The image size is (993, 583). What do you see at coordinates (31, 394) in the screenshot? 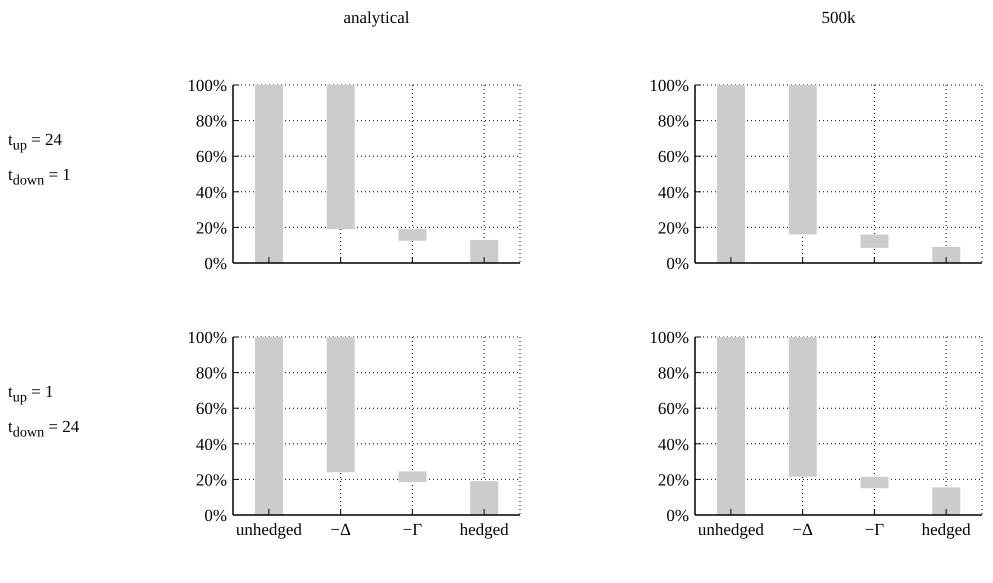
I see `text: t$_{up}$ = 1` at bounding box center [31, 394].